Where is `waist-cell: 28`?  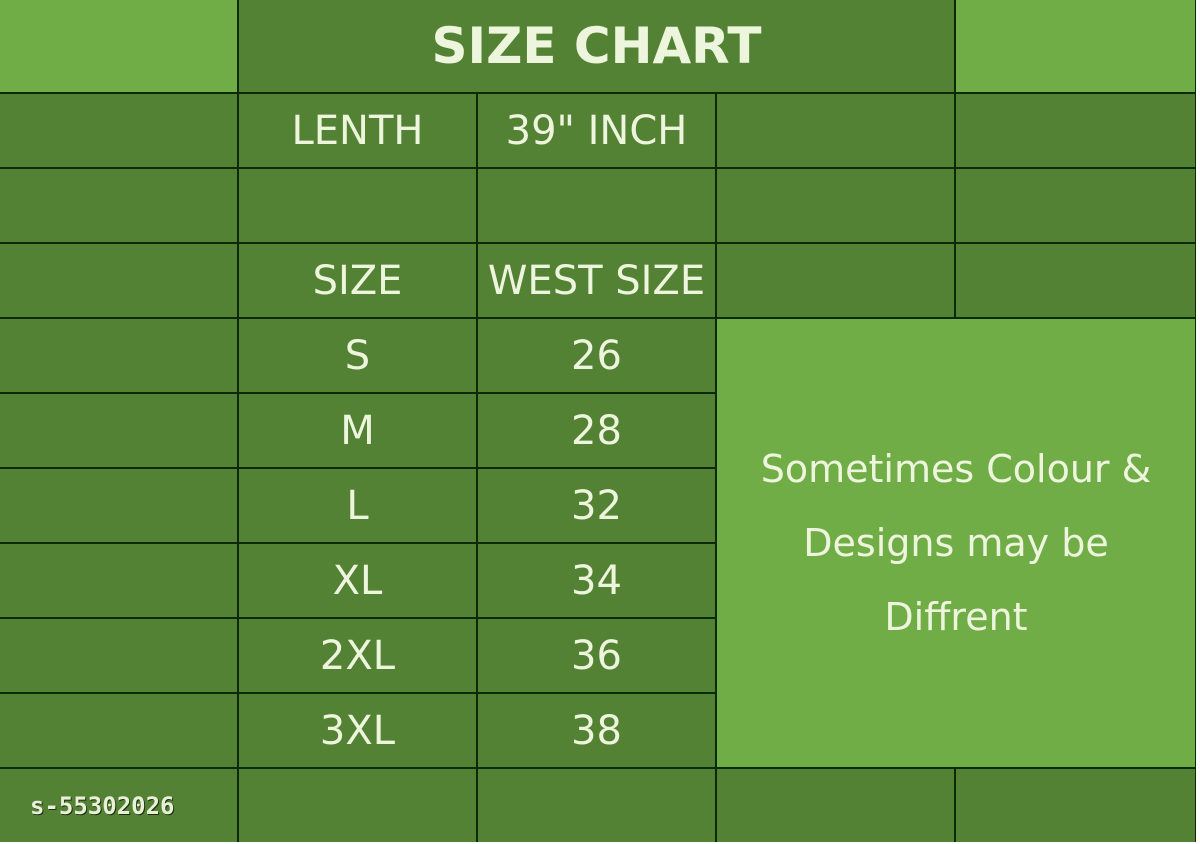
waist-cell: 28 is located at coordinates (596, 430).